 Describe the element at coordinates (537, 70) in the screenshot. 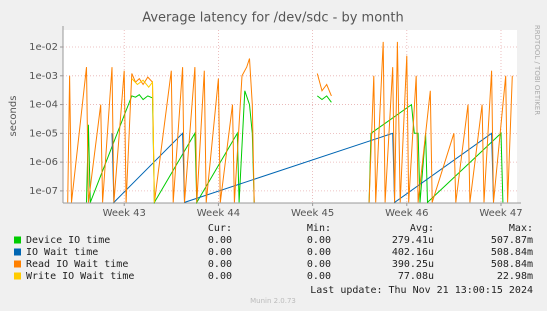

I see `side-text: RRDTOOL / TOBI OETIKER` at that location.